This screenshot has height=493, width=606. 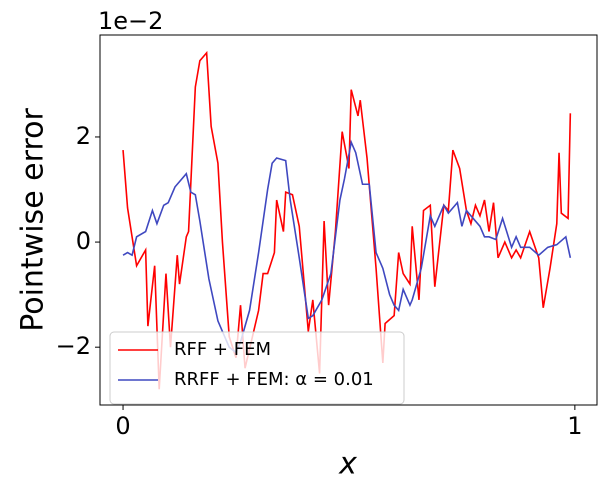 I want to click on y-axis-label: Pointwise error, so click(x=33, y=220).